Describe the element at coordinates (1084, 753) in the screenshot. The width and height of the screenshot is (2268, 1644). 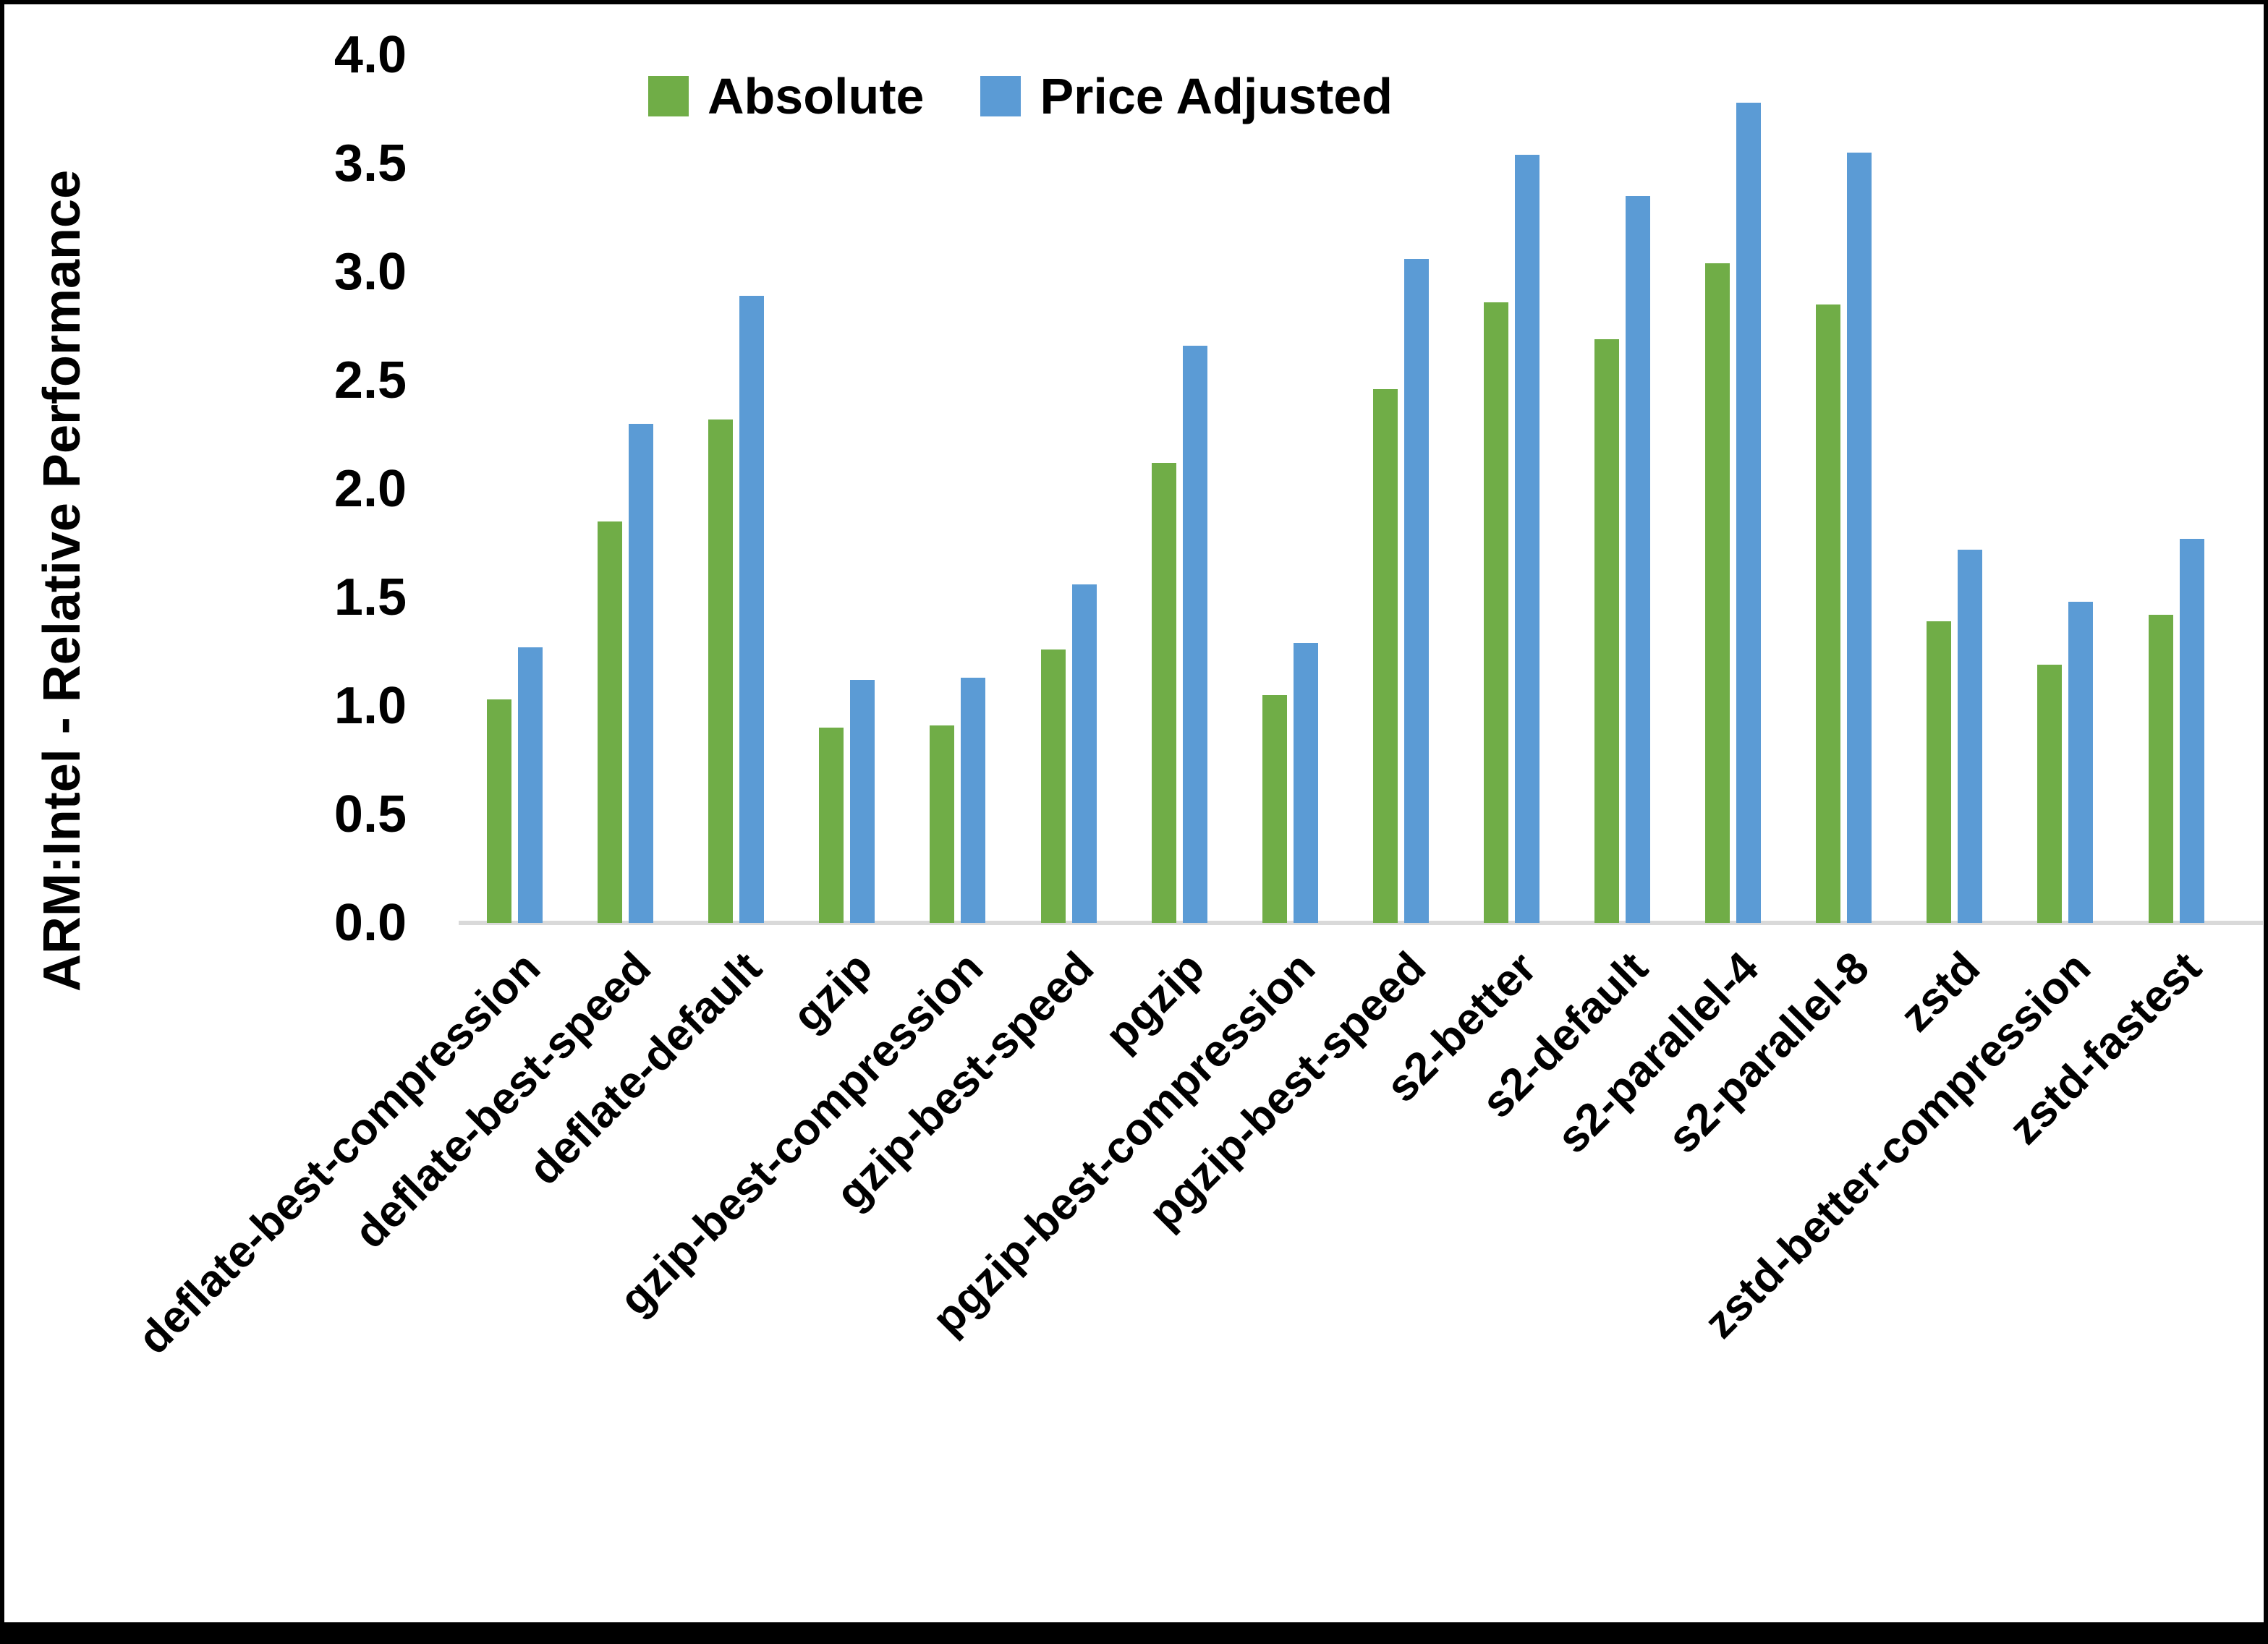
I see `bar-price-adjusted-gzip-best-speed` at that location.